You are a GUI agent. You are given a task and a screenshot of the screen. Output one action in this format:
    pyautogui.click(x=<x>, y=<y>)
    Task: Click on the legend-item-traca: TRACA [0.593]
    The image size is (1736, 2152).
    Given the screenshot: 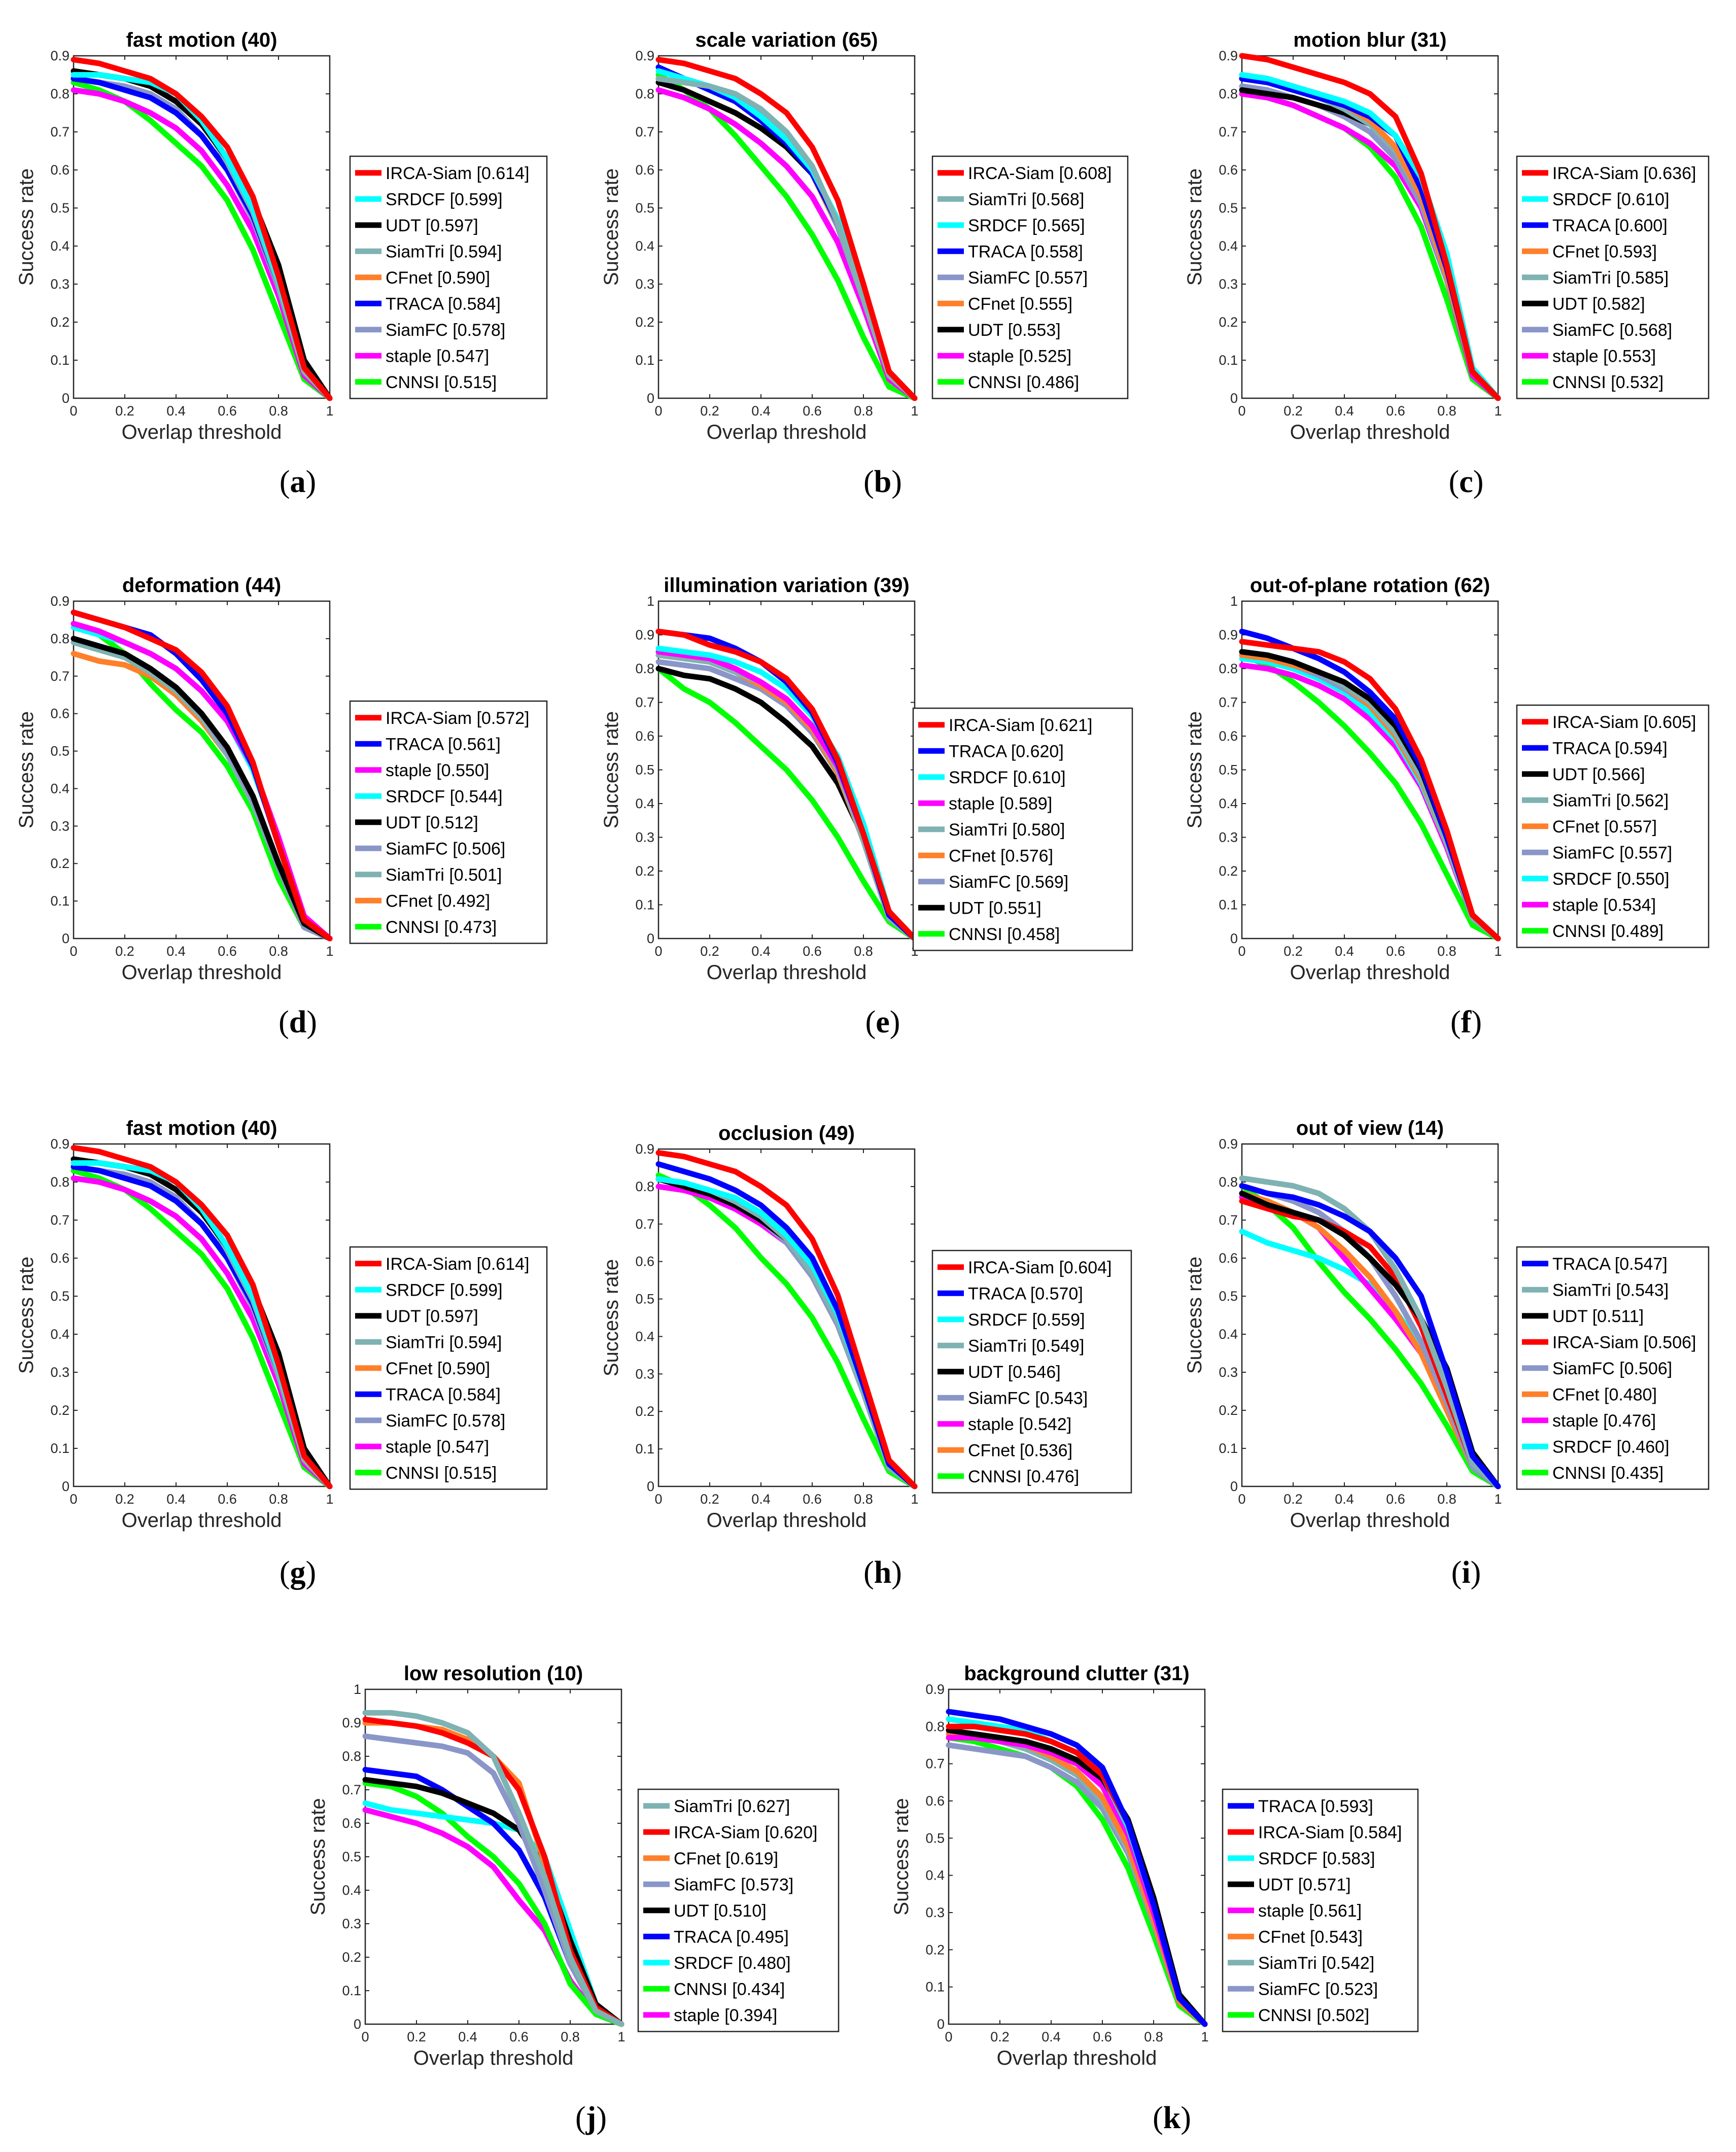 What is the action you would take?
    pyautogui.click(x=1300, y=1807)
    